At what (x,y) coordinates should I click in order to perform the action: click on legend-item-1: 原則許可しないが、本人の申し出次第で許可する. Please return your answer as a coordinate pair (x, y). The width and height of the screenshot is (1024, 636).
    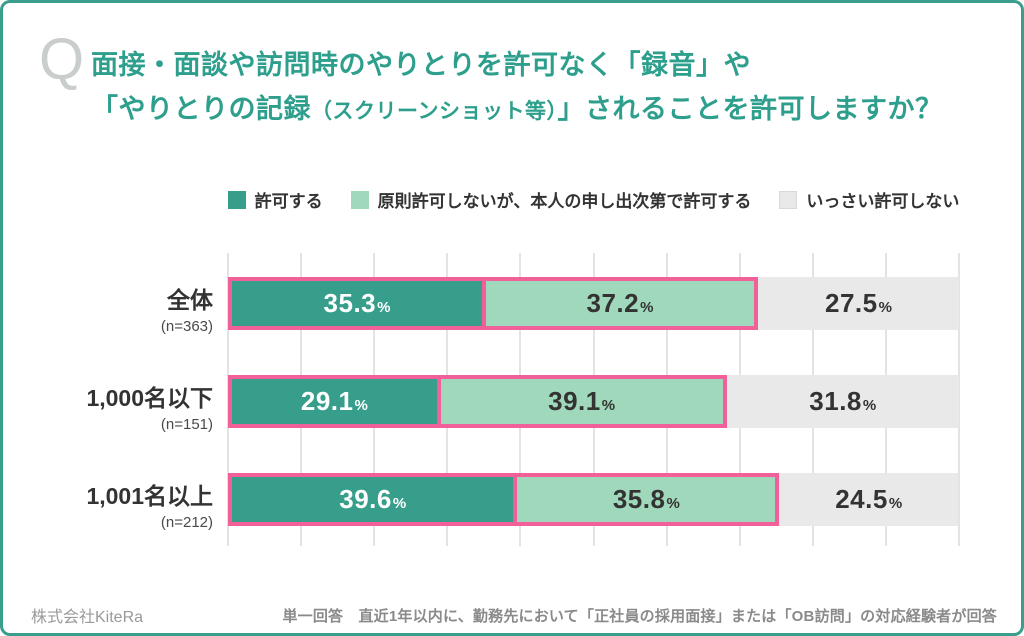
    Looking at the image, I should click on (551, 199).